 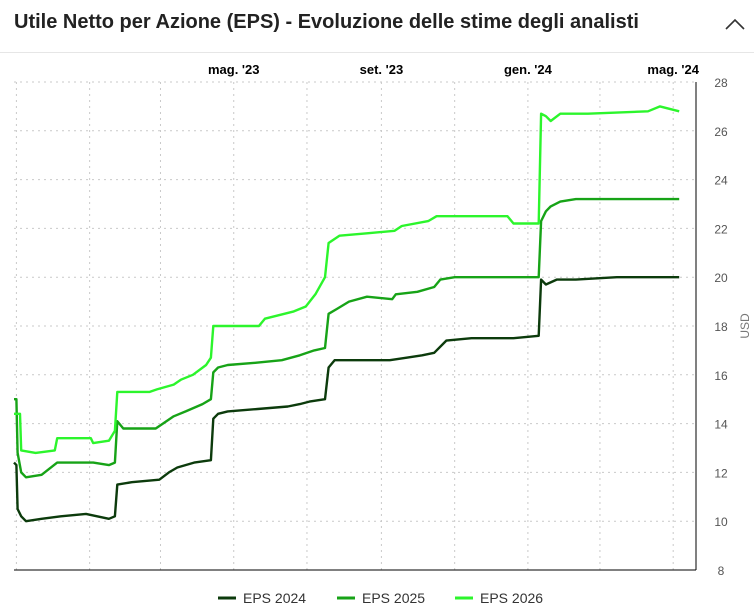 What do you see at coordinates (721, 181) in the screenshot?
I see `y-tick-label: 24` at bounding box center [721, 181].